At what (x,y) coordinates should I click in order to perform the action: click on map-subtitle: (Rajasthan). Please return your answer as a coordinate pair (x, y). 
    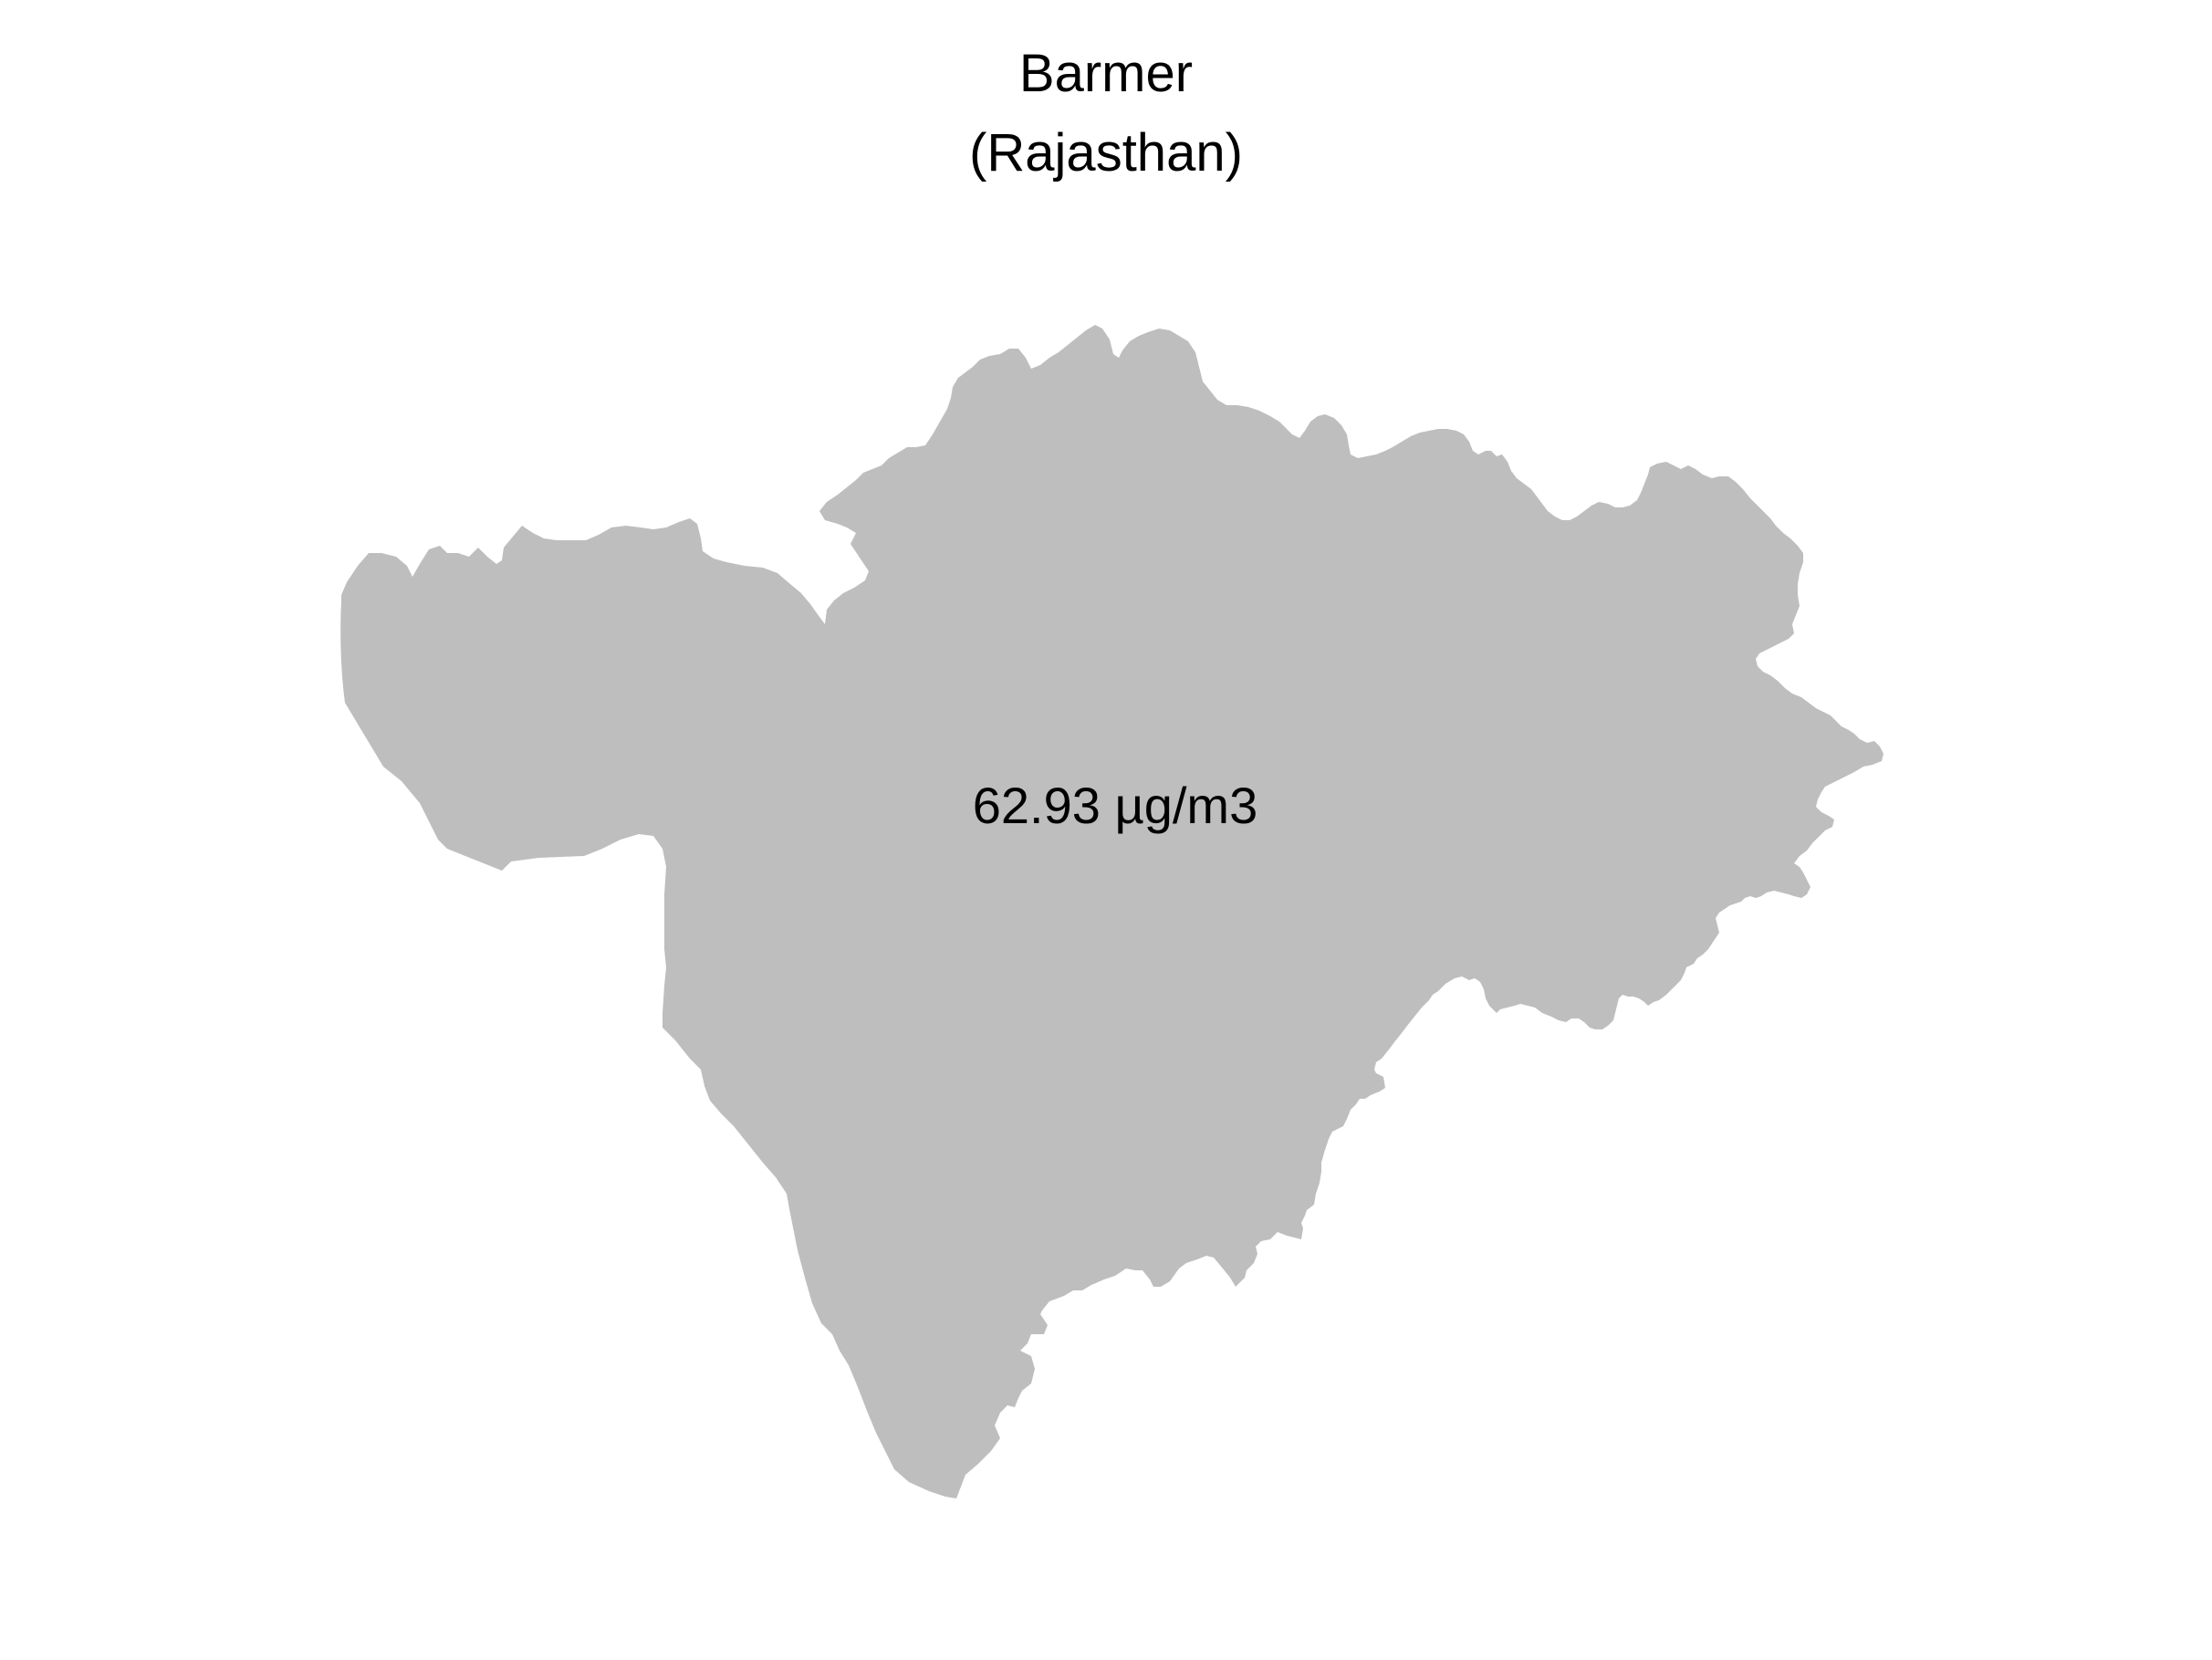
    Looking at the image, I should click on (1106, 153).